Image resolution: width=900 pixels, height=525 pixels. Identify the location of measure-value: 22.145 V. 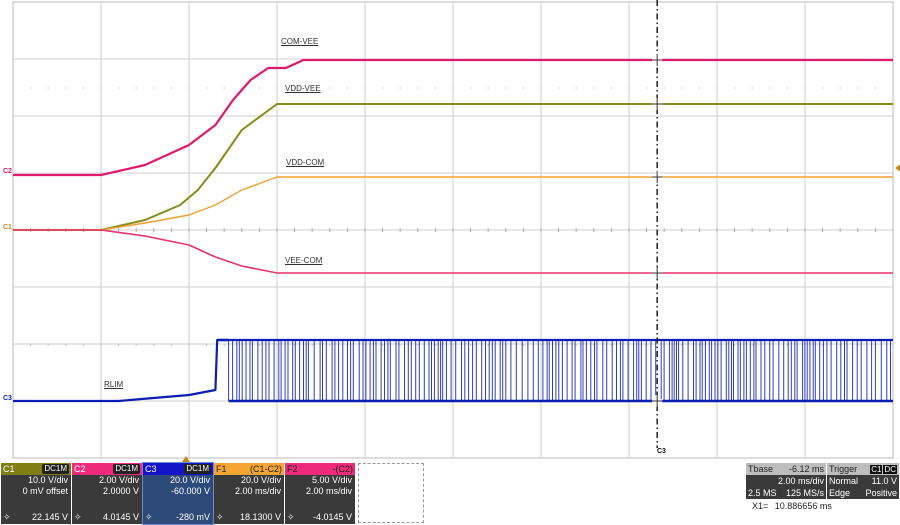
(49, 517).